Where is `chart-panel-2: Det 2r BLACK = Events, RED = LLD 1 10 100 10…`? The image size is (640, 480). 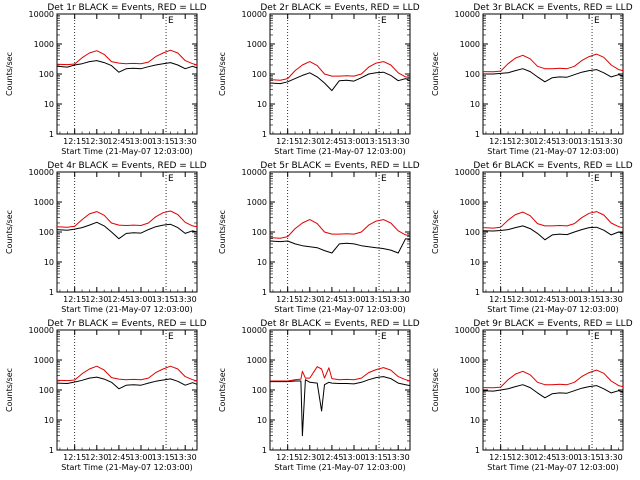
chart-panel-2: Det 2r BLACK = Events, RED = LLD 1 10 100 10… is located at coordinates (319, 79).